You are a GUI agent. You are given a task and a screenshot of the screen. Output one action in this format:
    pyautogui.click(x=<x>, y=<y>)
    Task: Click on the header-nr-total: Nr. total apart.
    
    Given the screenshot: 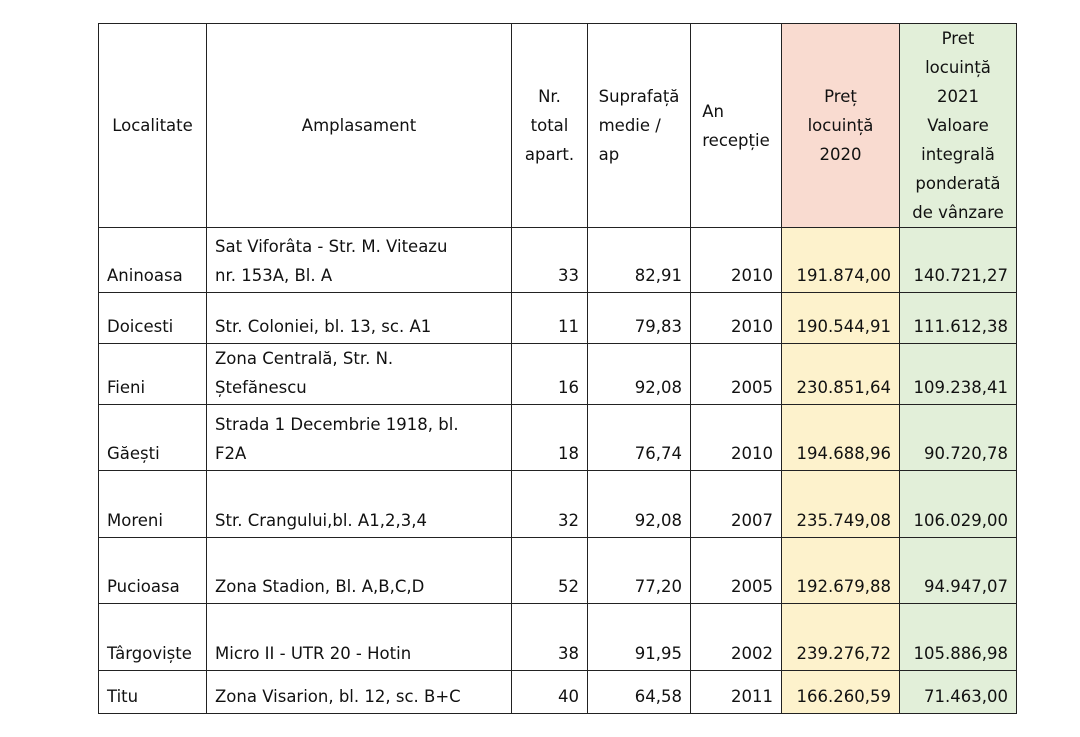 What is the action you would take?
    pyautogui.click(x=549, y=125)
    